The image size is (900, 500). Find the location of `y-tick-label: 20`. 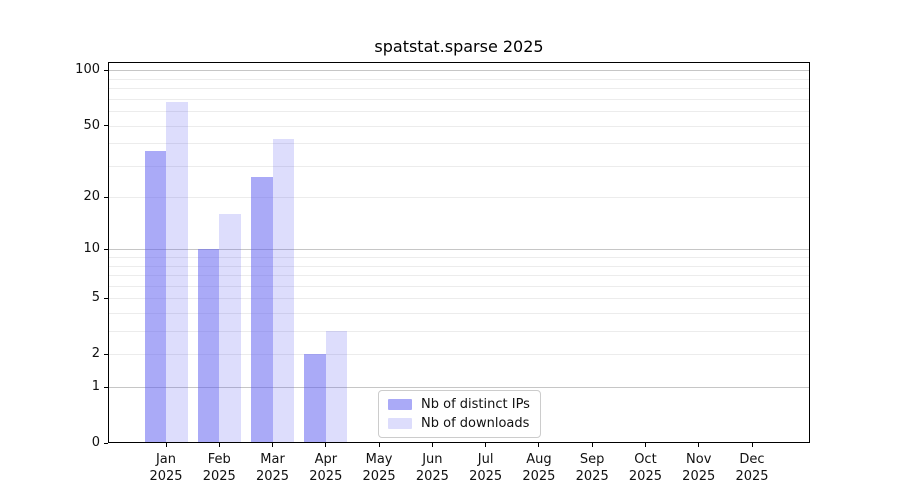

y-tick-label: 20 is located at coordinates (91, 197).